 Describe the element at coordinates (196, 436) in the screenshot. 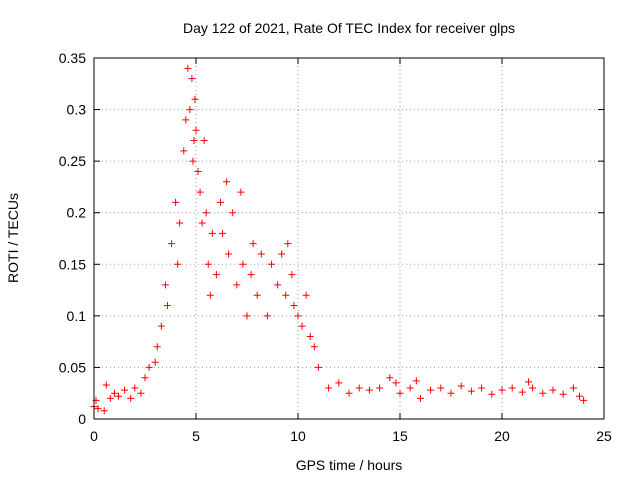

I see `x-tick-label: 5` at that location.